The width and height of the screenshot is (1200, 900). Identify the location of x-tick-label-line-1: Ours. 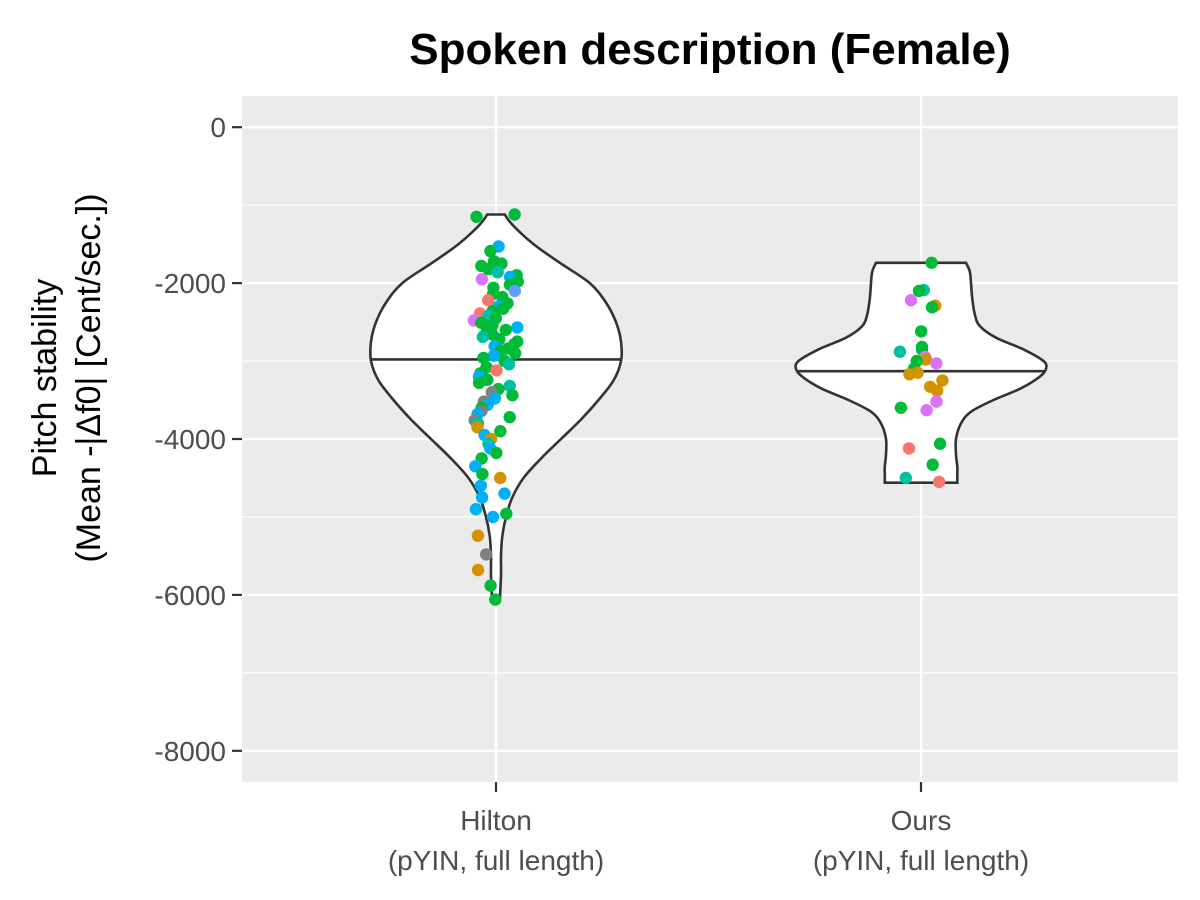
(921, 820).